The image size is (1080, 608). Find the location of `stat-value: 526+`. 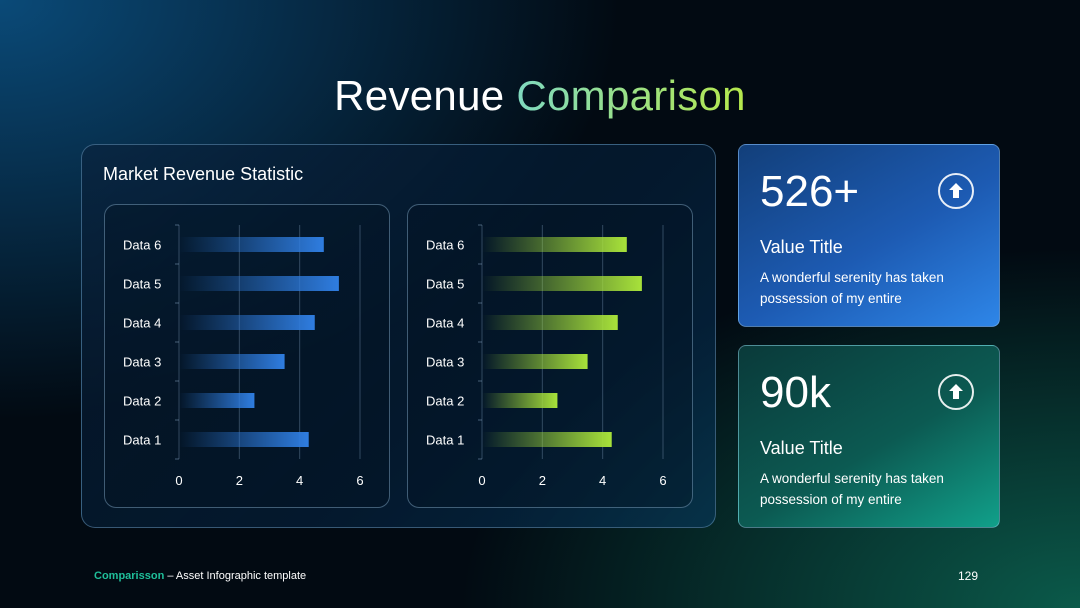

stat-value: 526+ is located at coordinates (810, 191).